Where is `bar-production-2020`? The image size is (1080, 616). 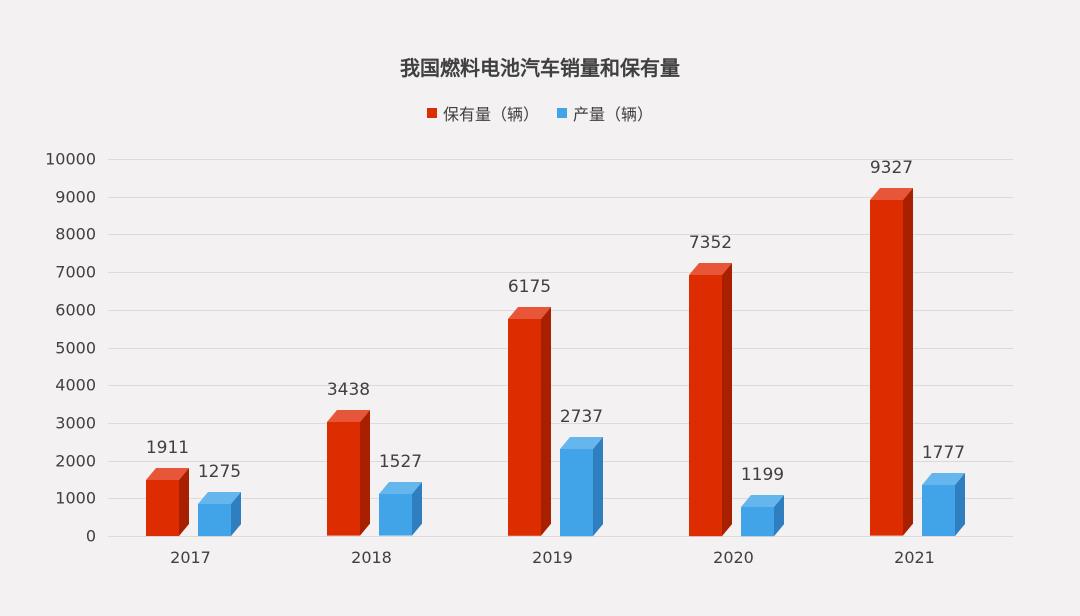 bar-production-2020 is located at coordinates (762, 515).